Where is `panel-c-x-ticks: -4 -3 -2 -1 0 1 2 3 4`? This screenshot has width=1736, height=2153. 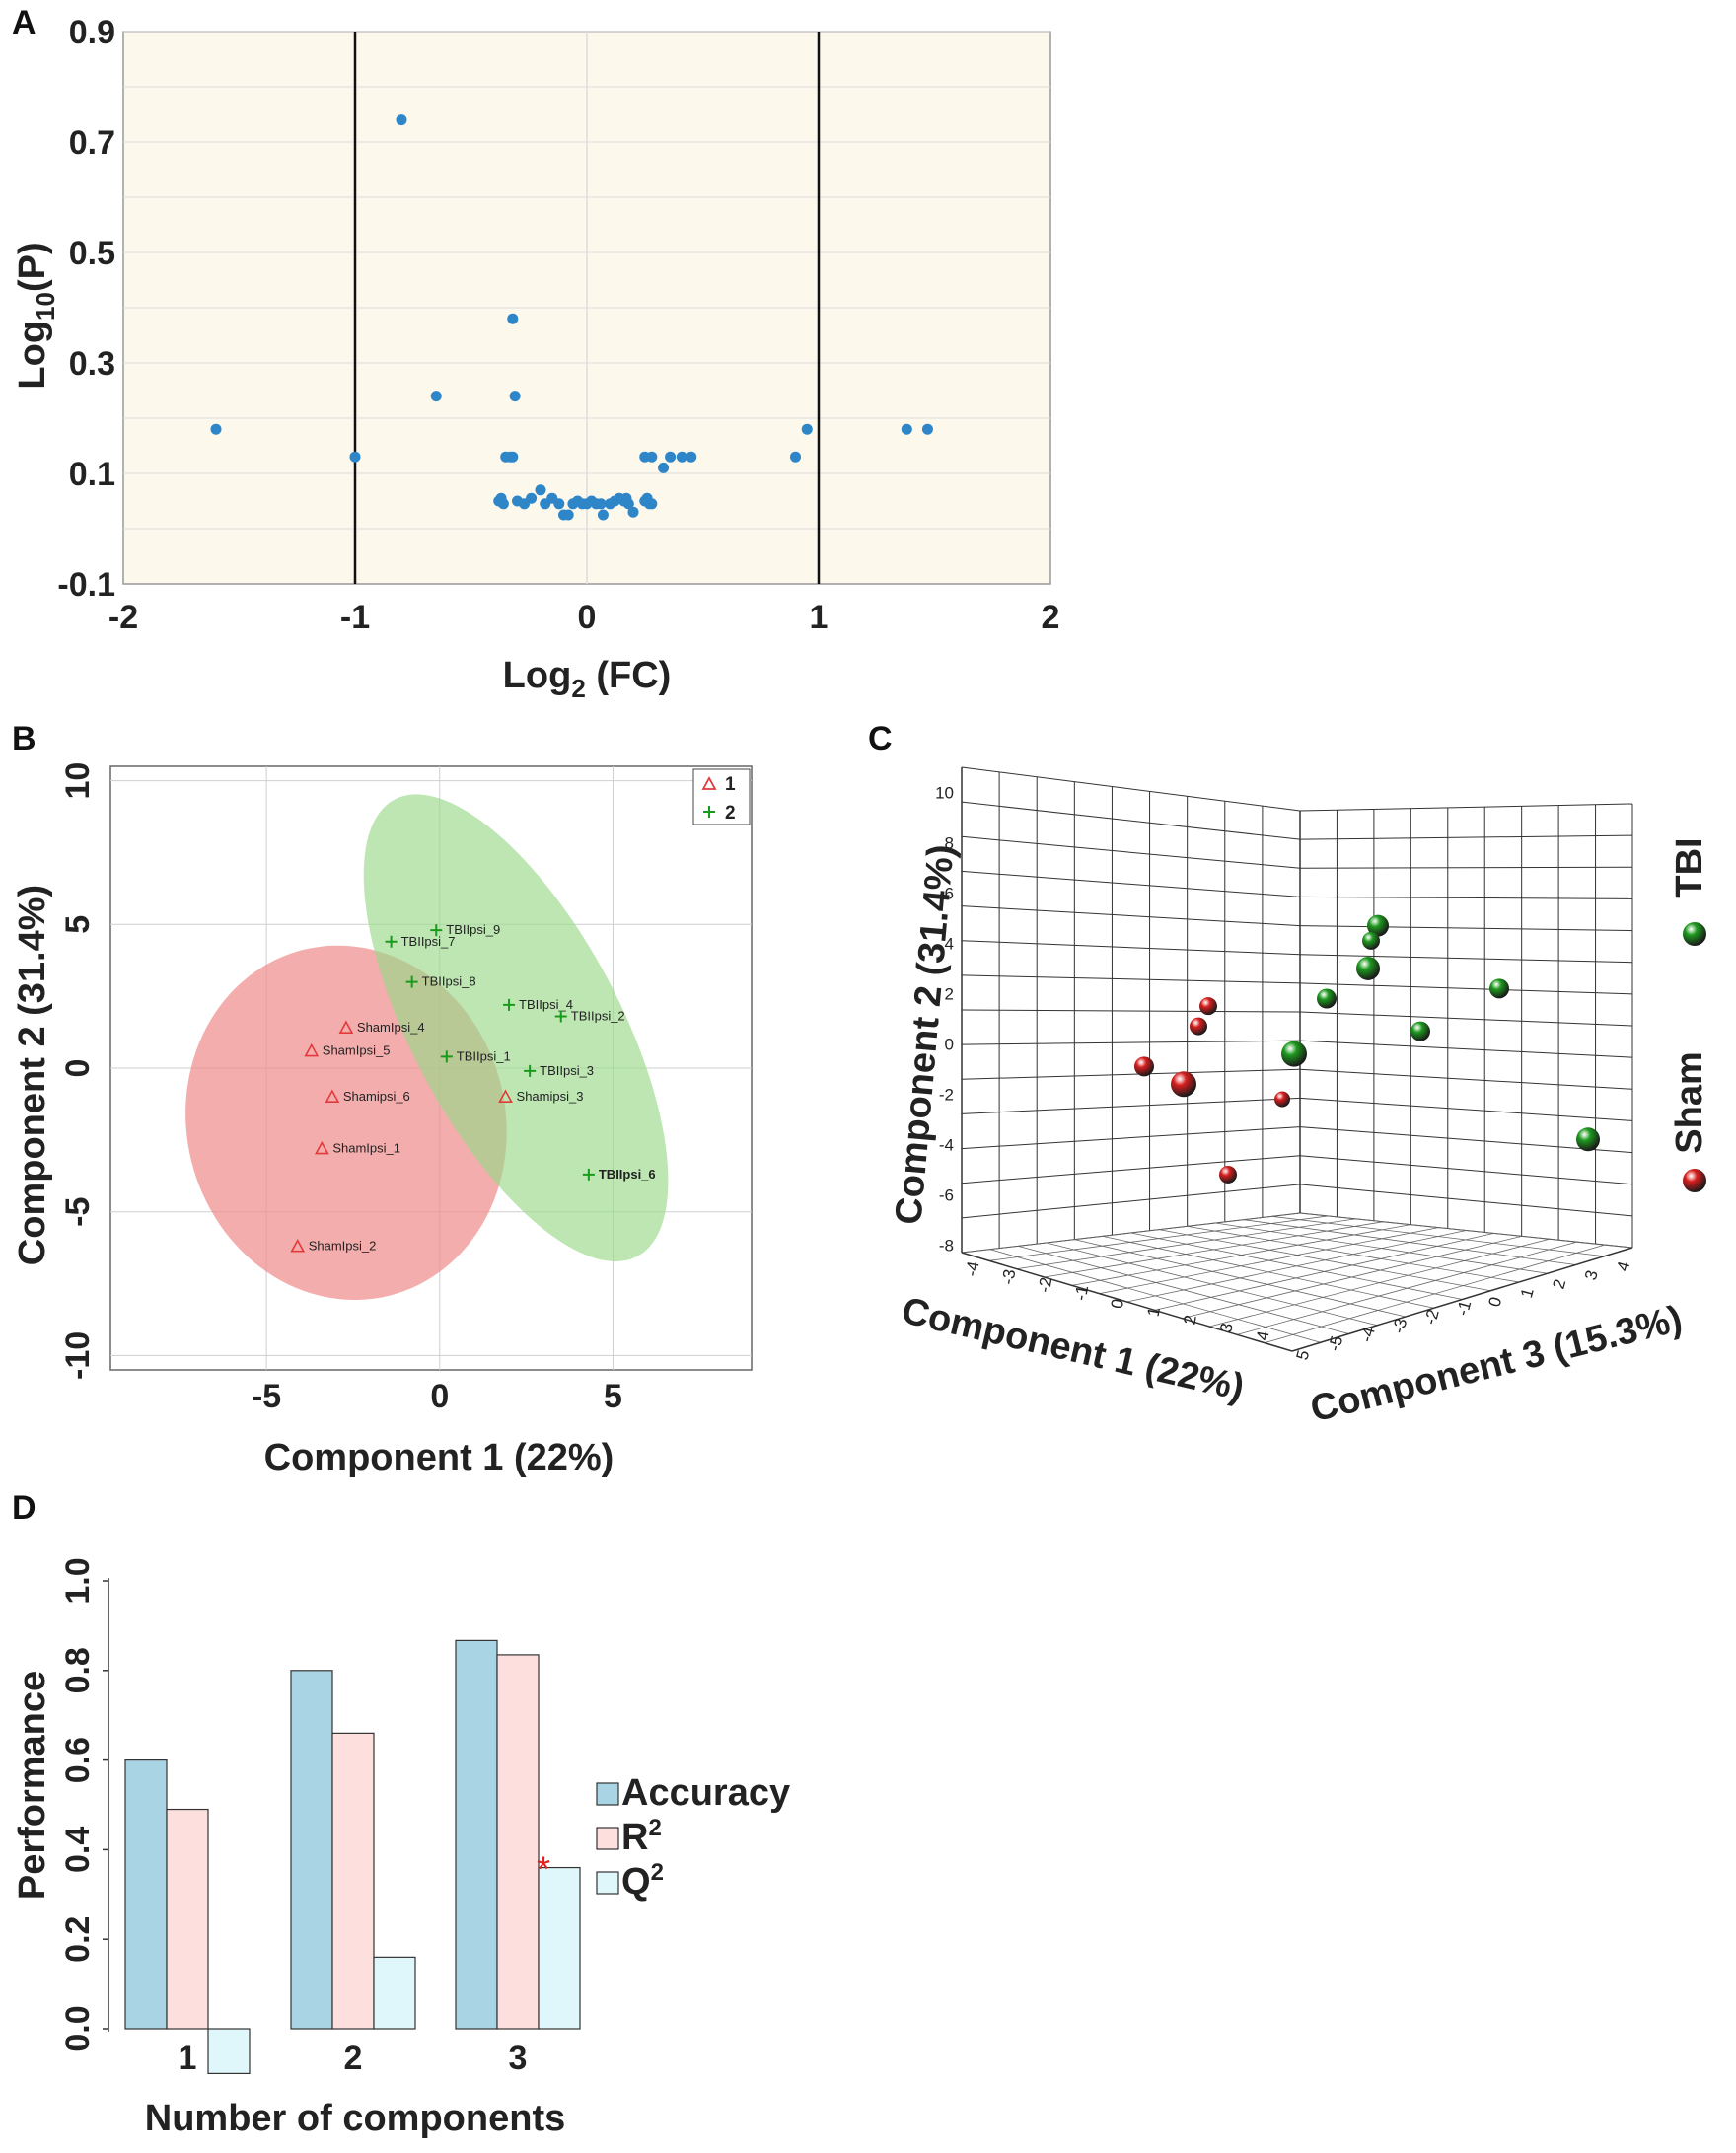
panel-c-x-ticks: -4 -3 -2 -1 0 1 2 3 4 is located at coordinates (1117, 1301).